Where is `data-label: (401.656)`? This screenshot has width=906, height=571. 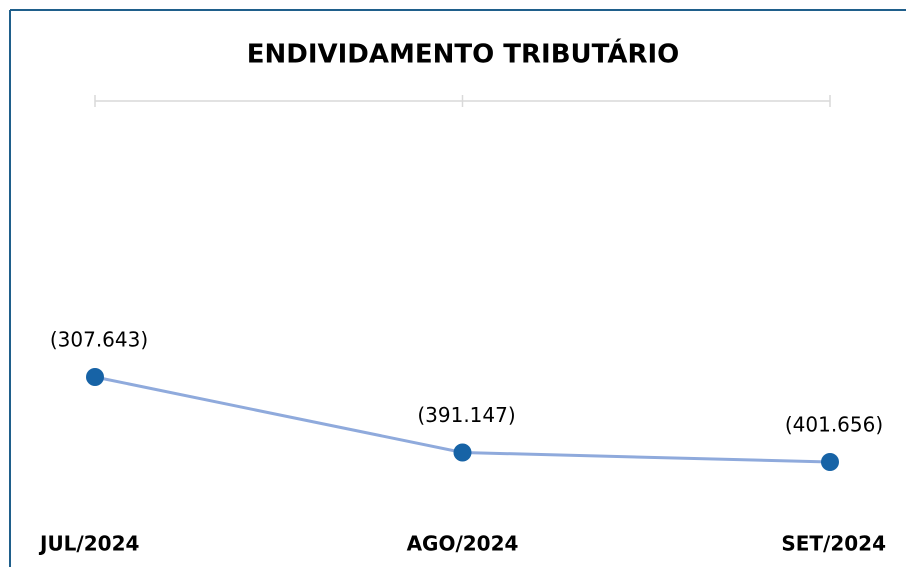
data-label: (401.656) is located at coordinates (834, 425).